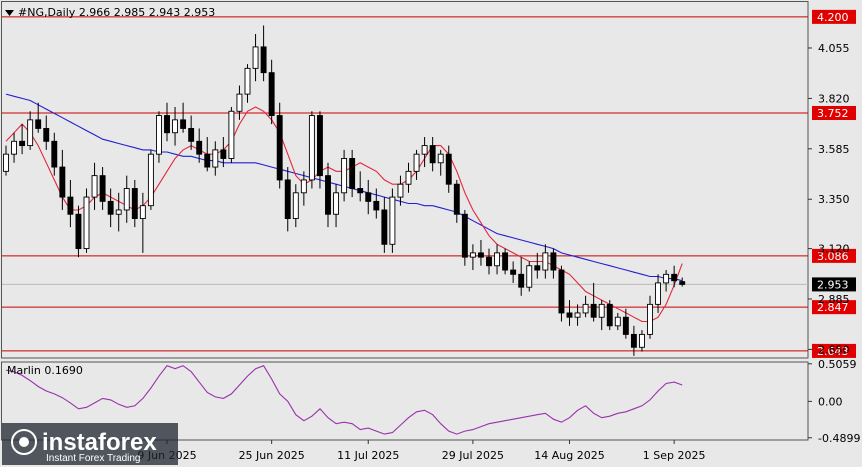 Image resolution: width=862 pixels, height=467 pixels. I want to click on x-tick-label: 11 Jul 2025, so click(368, 455).